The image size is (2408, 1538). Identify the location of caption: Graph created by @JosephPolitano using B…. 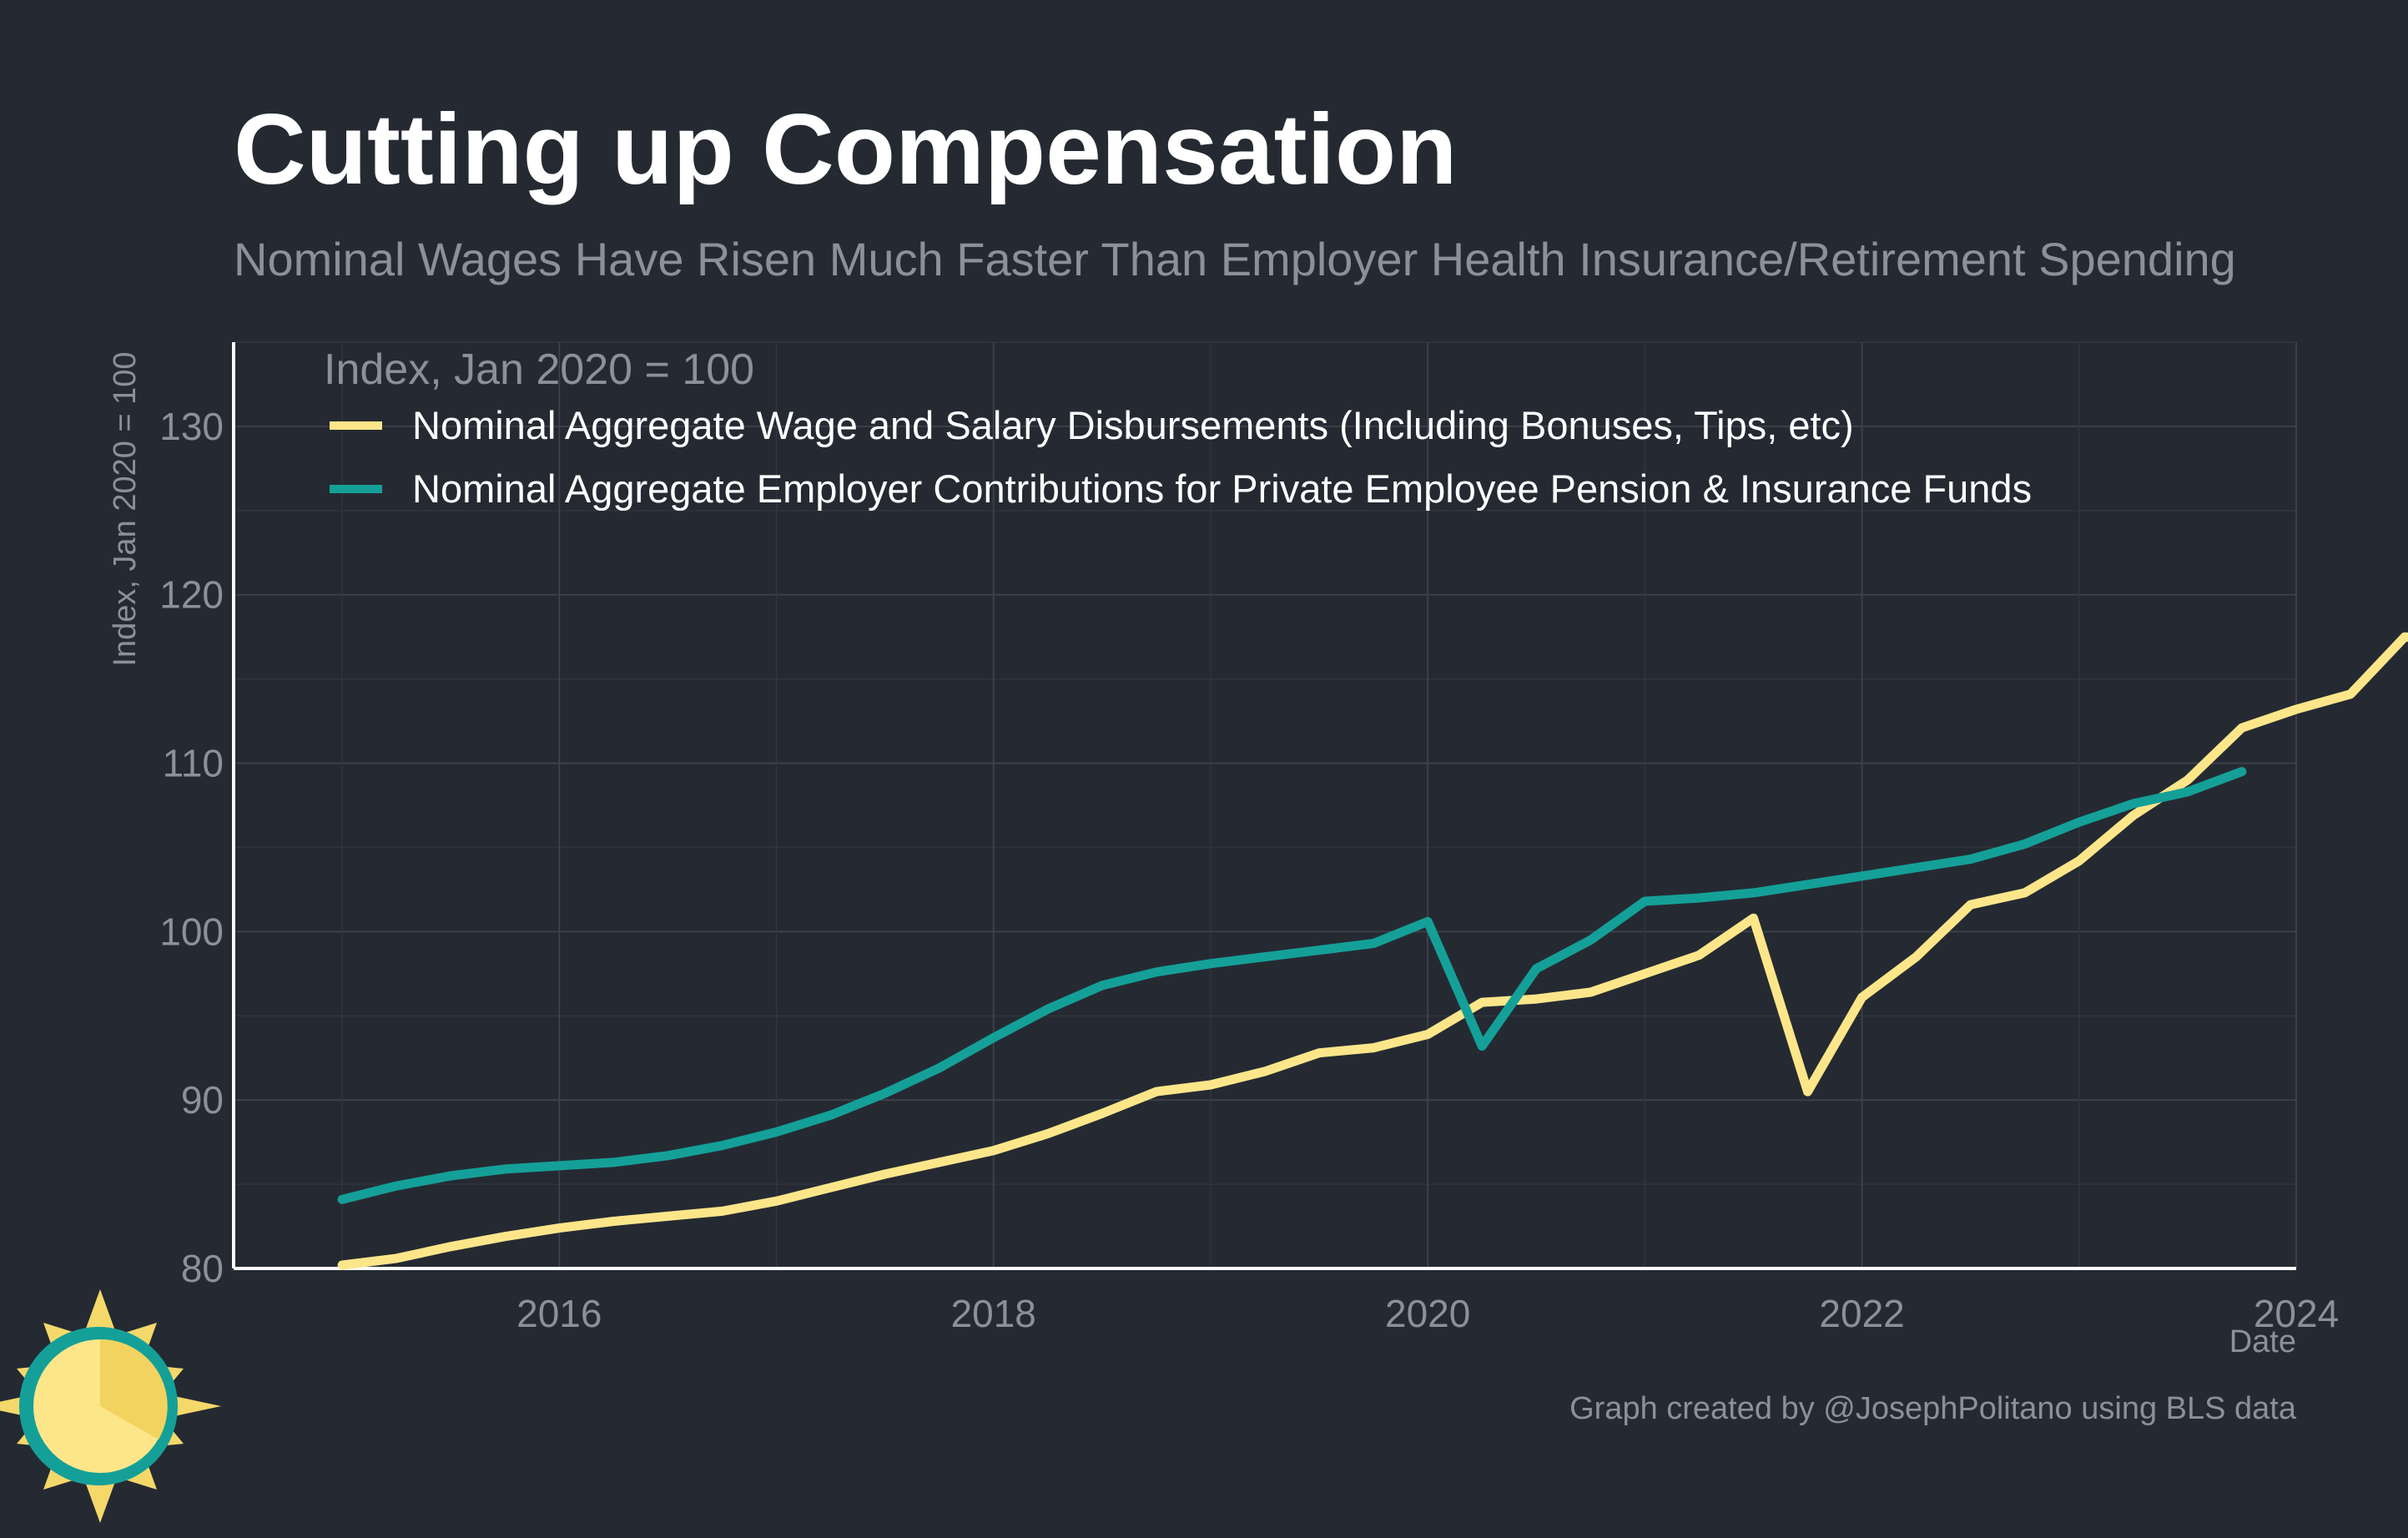
(1933, 1408).